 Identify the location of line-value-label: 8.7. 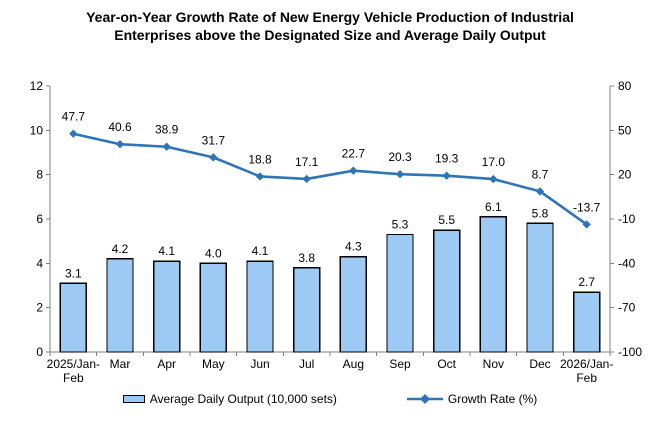
(540, 174).